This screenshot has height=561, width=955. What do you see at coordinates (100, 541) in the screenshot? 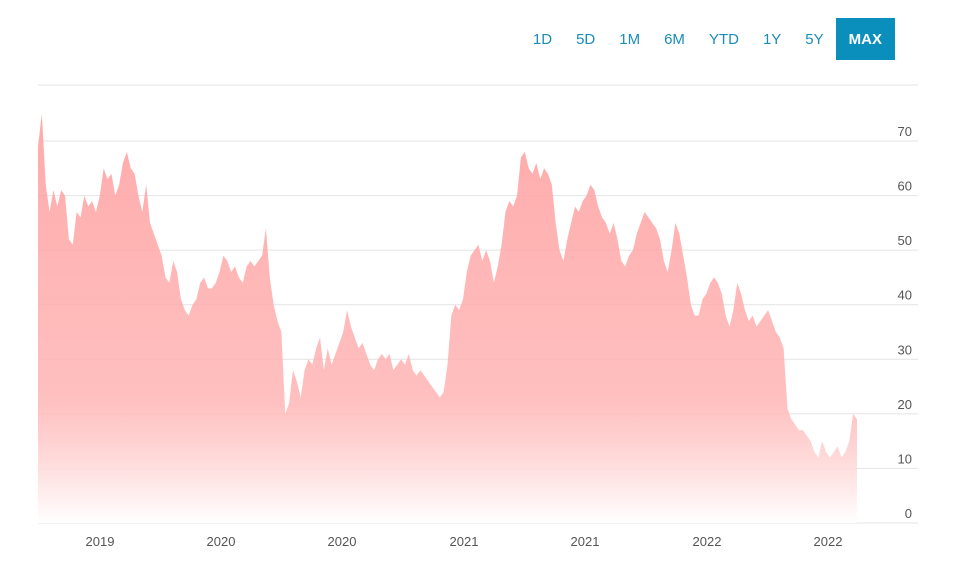
I see `x-tick-label: 2019` at bounding box center [100, 541].